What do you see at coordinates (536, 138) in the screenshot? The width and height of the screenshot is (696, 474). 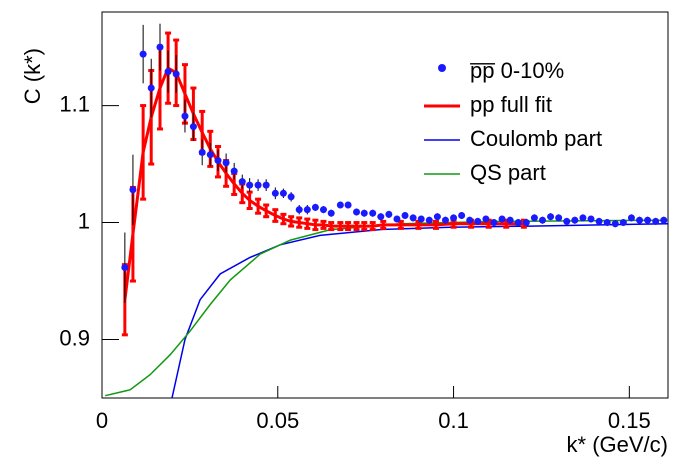 I see `legend-label: Coulomb part` at bounding box center [536, 138].